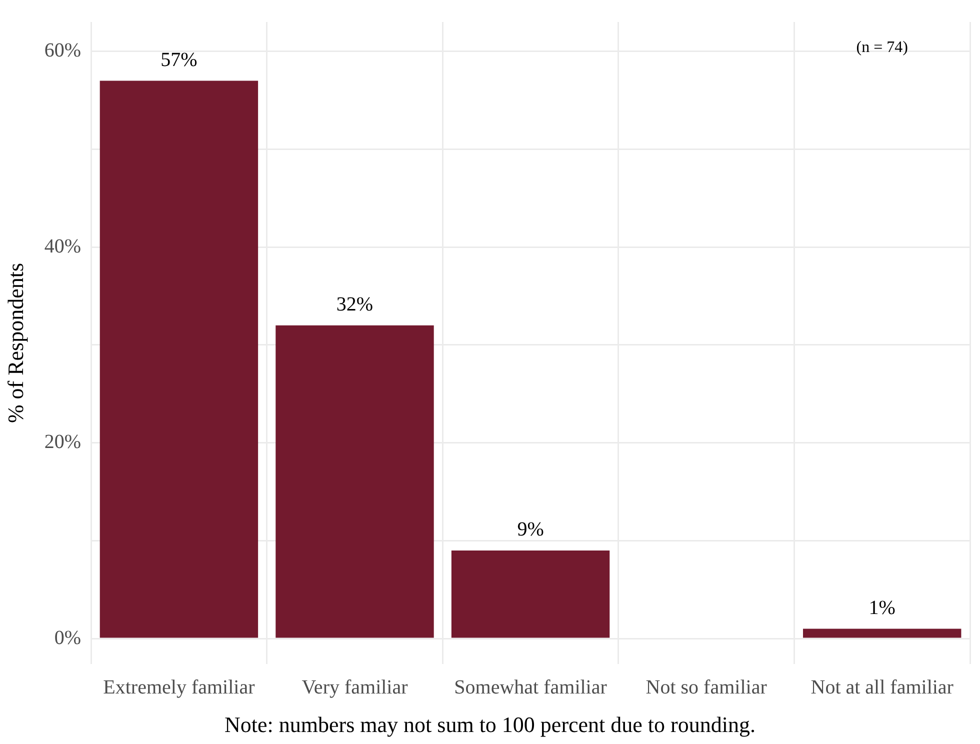  What do you see at coordinates (882, 47) in the screenshot?
I see `annotation: (n = 74)` at bounding box center [882, 47].